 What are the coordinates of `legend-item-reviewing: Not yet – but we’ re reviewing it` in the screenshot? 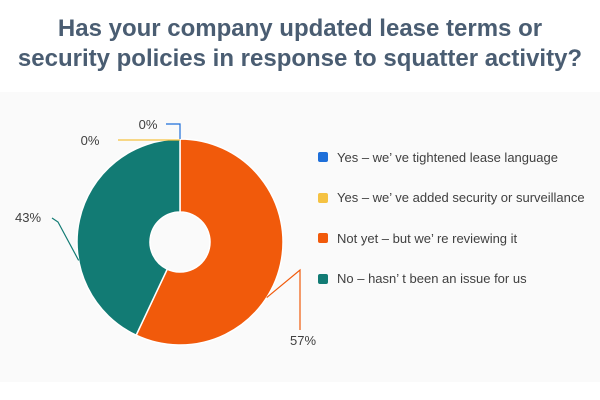 It's located at (458, 238).